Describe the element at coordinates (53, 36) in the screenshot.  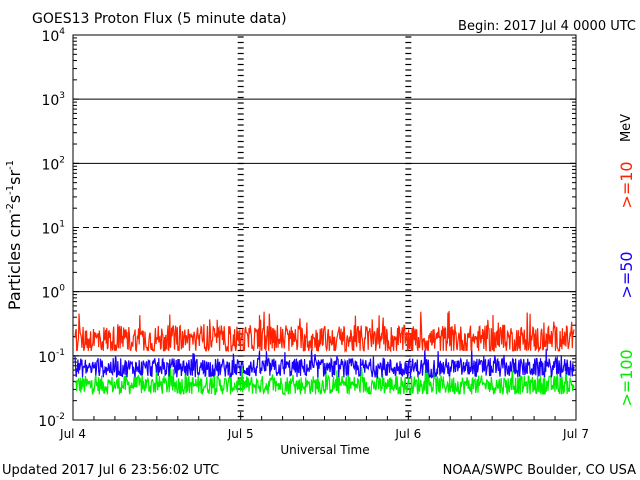
I see `y-tick-label: 10⁴` at that location.